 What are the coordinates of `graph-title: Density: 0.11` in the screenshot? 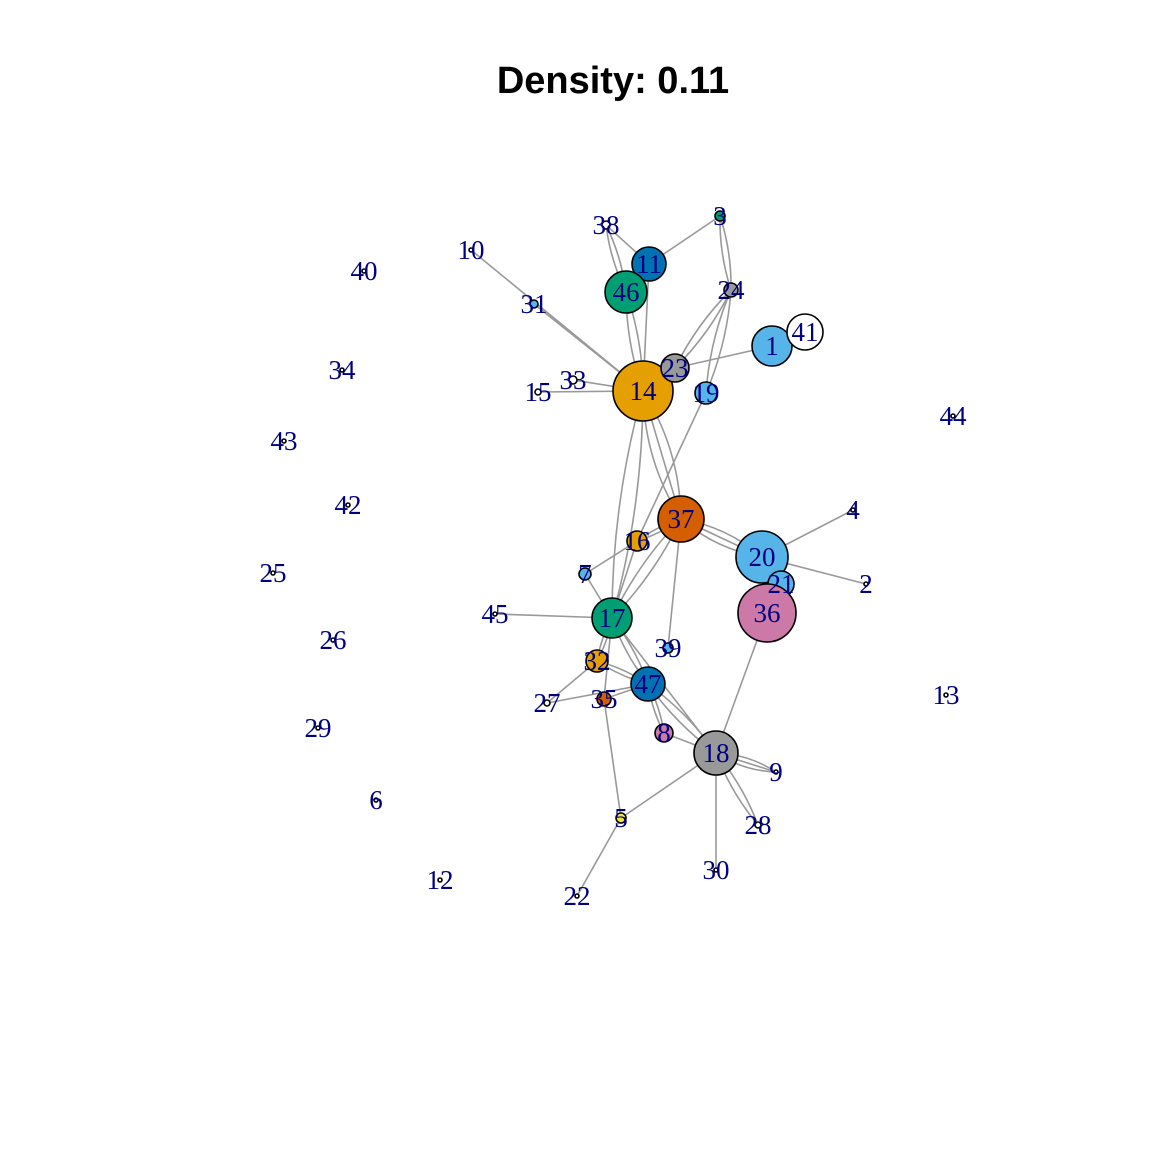 It's located at (613, 81).